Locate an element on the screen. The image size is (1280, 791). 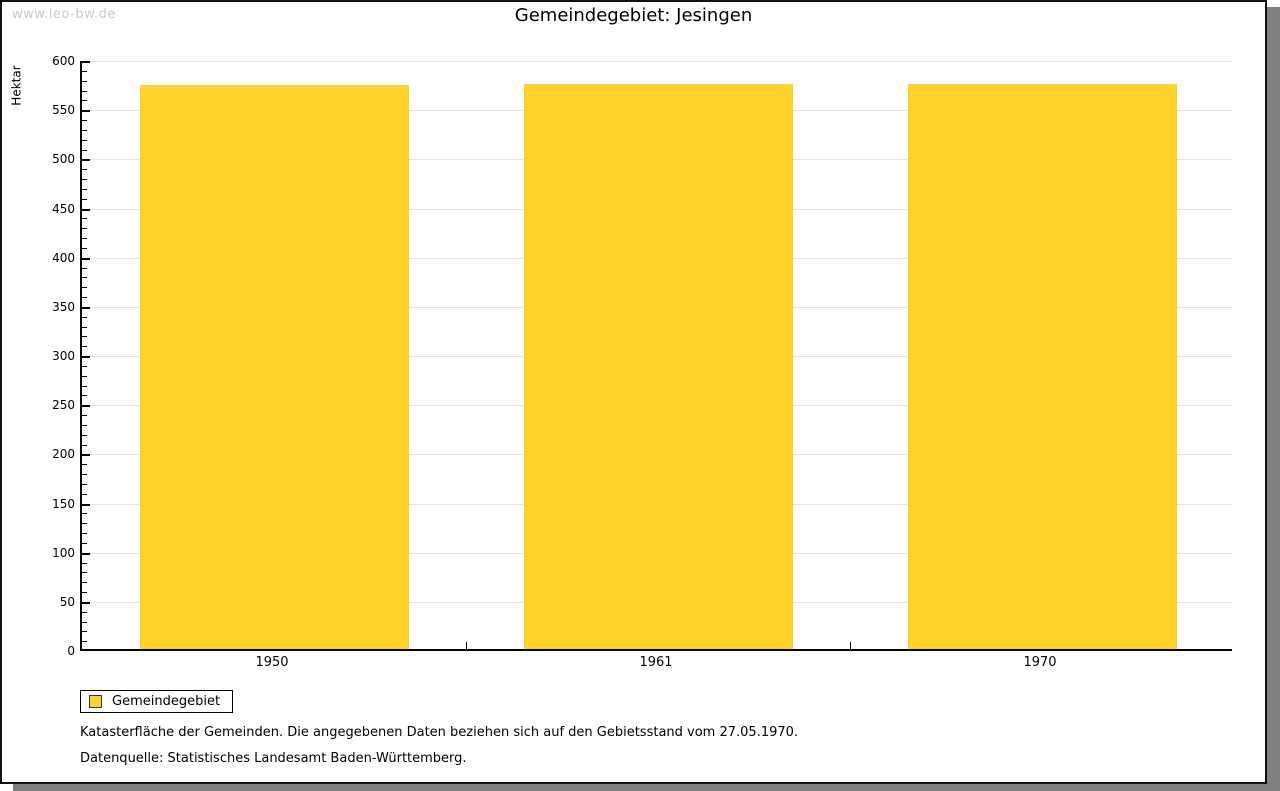
y-axis-tick-labels: 0 50 100 150 200 250 300 350 400 450 500 550 600 is located at coordinates (38, 394).